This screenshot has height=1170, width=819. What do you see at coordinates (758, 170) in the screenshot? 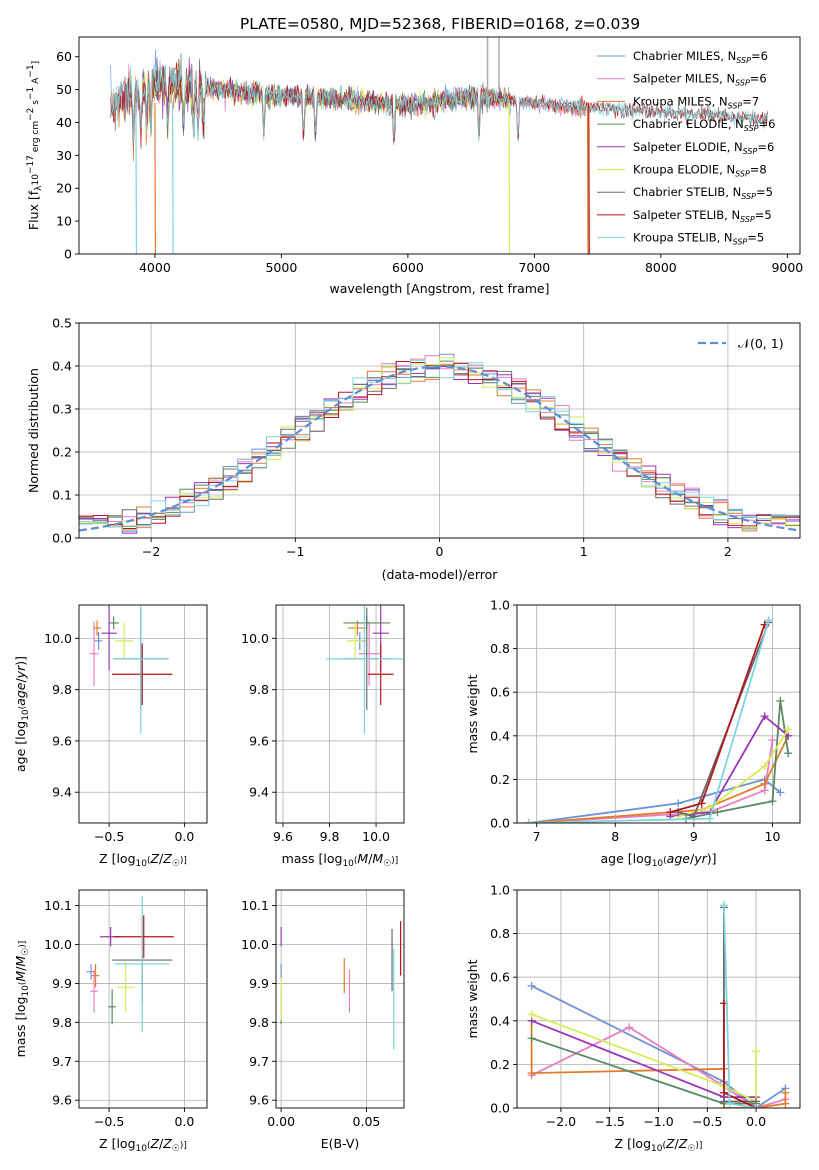
I see `legend-count: =8` at bounding box center [758, 170].